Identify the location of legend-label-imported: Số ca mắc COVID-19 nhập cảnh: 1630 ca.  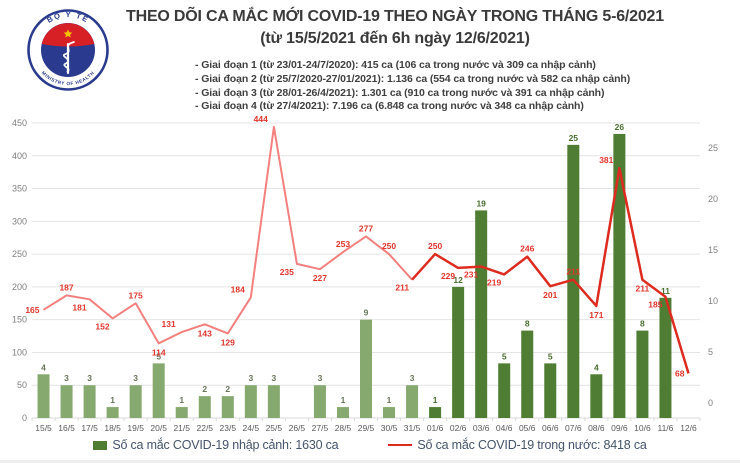
(225, 445).